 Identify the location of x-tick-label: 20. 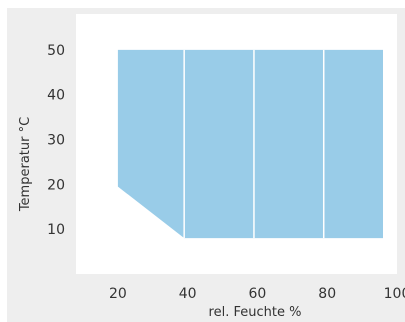
(118, 294).